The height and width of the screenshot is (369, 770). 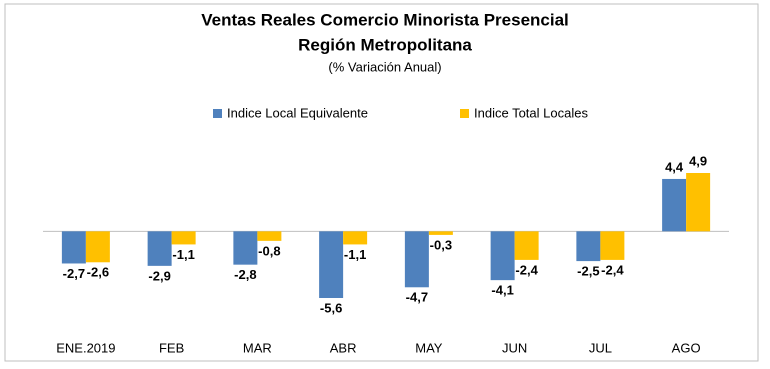 What do you see at coordinates (385, 44) in the screenshot?
I see `chart-subtitle: Región Metropolitana` at bounding box center [385, 44].